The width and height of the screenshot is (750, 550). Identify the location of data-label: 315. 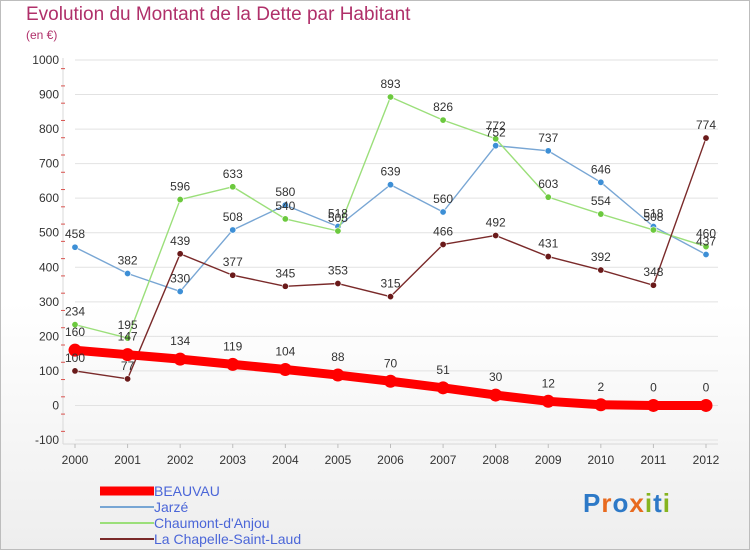
(390, 284).